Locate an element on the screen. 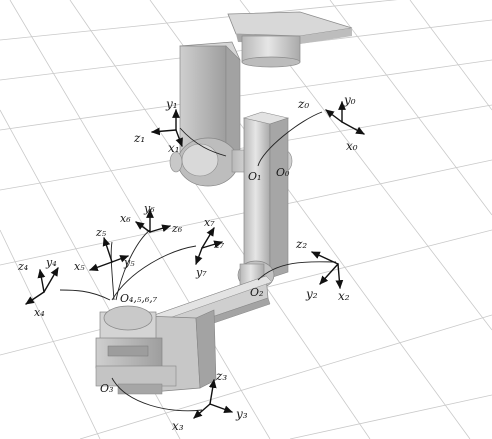 The width and height of the screenshot is (492, 439). frame-3-y-label: y₃ is located at coordinates (241, 414).